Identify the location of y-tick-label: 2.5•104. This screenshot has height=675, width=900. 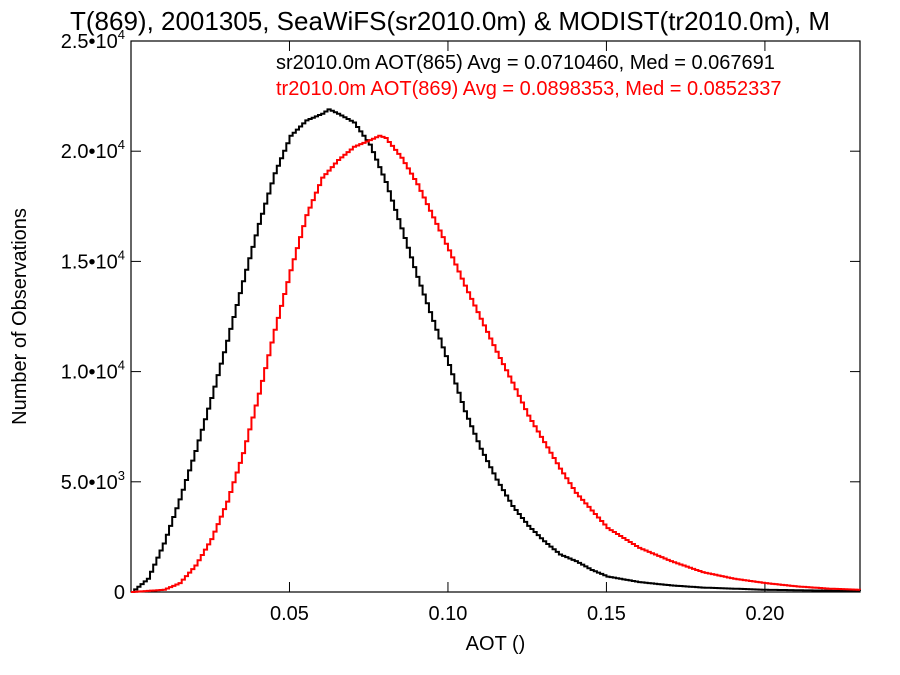
(93, 40).